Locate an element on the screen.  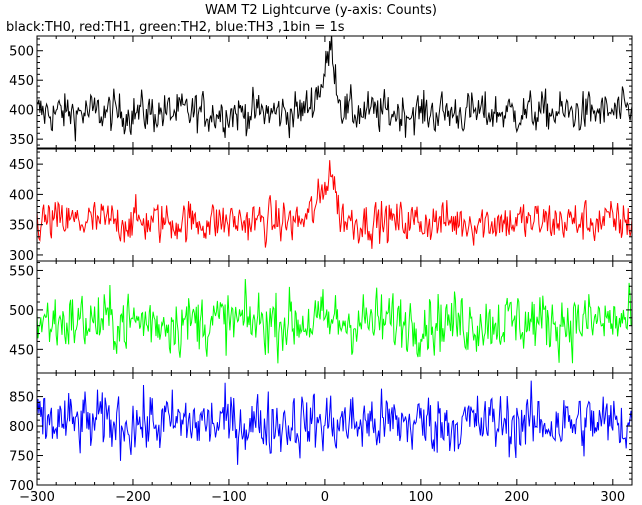
x-tick-label: 300 is located at coordinates (612, 497).